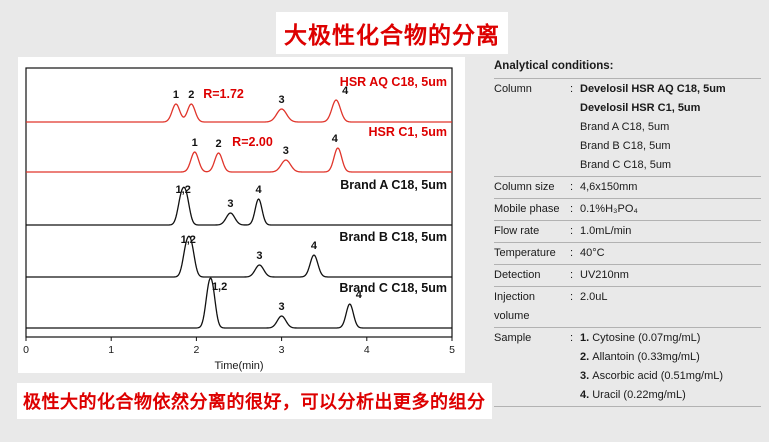 The height and width of the screenshot is (442, 769). I want to click on condition-value-line: 3. Ascorbic acid (0.51mg/mL), so click(652, 376).